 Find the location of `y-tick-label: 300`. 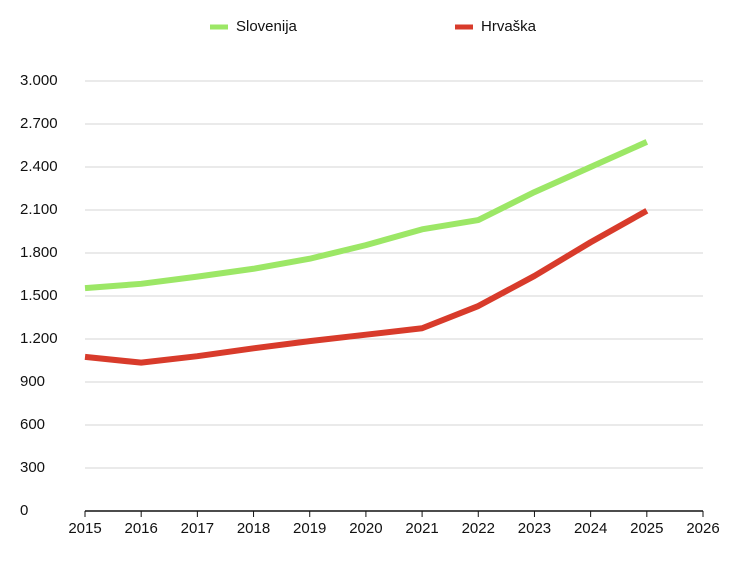

y-tick-label: 300 is located at coordinates (32, 467).